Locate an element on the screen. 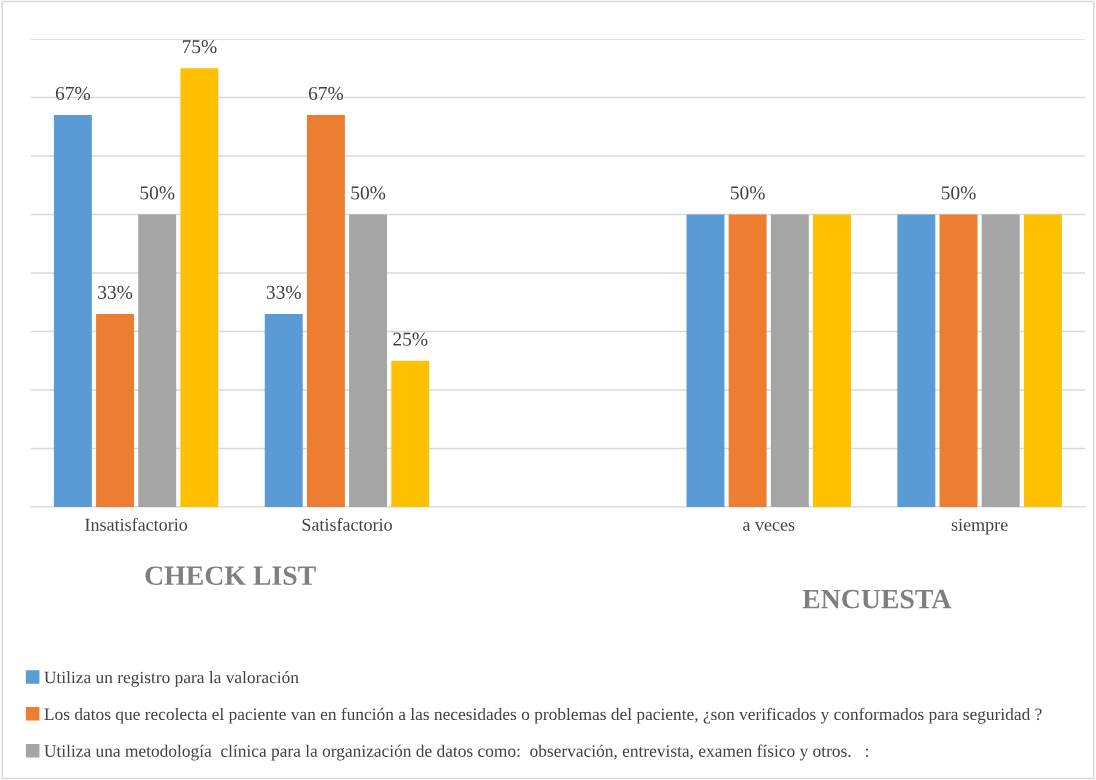 The image size is (1096, 780). x-tick-label: Satisfactorio is located at coordinates (347, 524).